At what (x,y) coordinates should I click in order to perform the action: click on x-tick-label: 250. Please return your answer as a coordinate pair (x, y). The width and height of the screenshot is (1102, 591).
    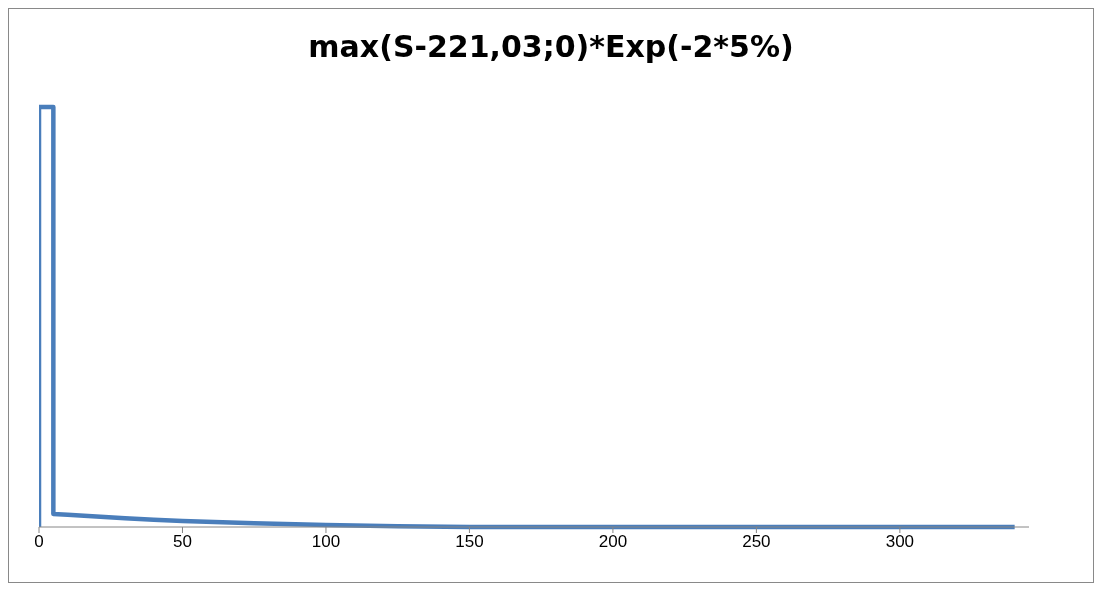
    Looking at the image, I should click on (756, 542).